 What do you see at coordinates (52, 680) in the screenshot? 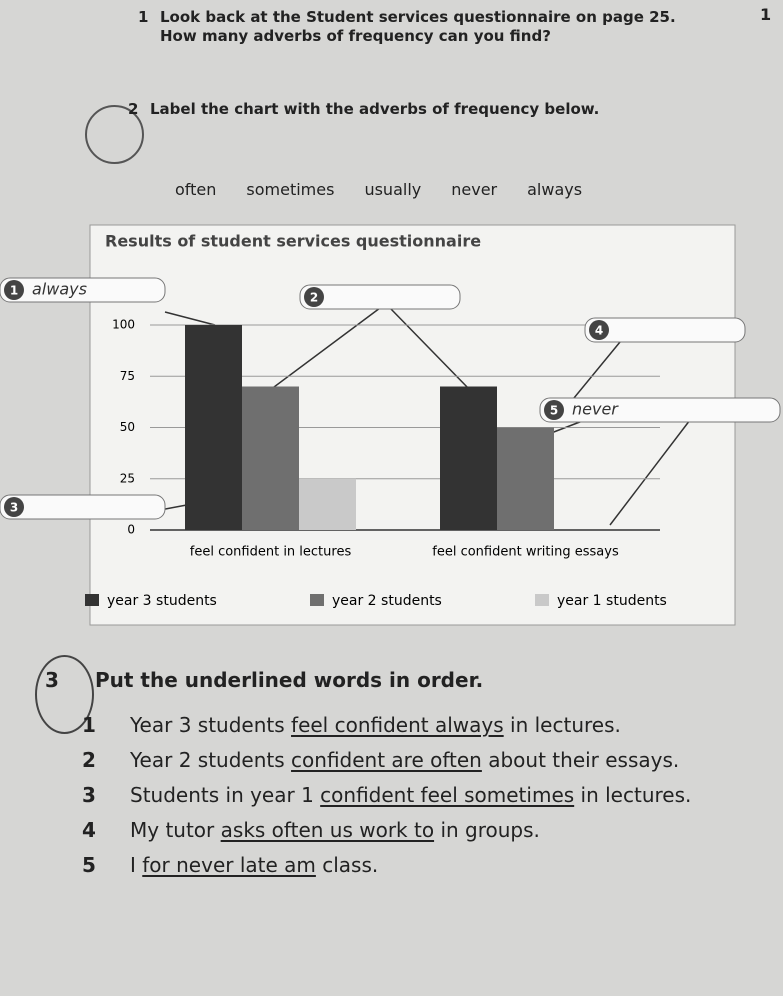
I see `exercise-number: 3` at bounding box center [52, 680].